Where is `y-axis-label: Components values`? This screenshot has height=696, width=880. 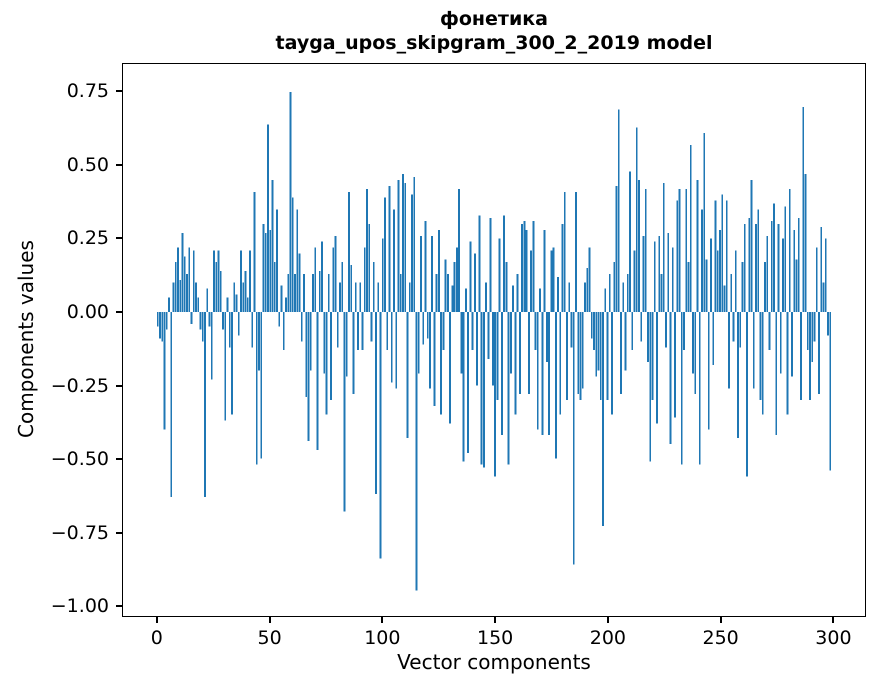 y-axis-label: Components values is located at coordinates (26, 339).